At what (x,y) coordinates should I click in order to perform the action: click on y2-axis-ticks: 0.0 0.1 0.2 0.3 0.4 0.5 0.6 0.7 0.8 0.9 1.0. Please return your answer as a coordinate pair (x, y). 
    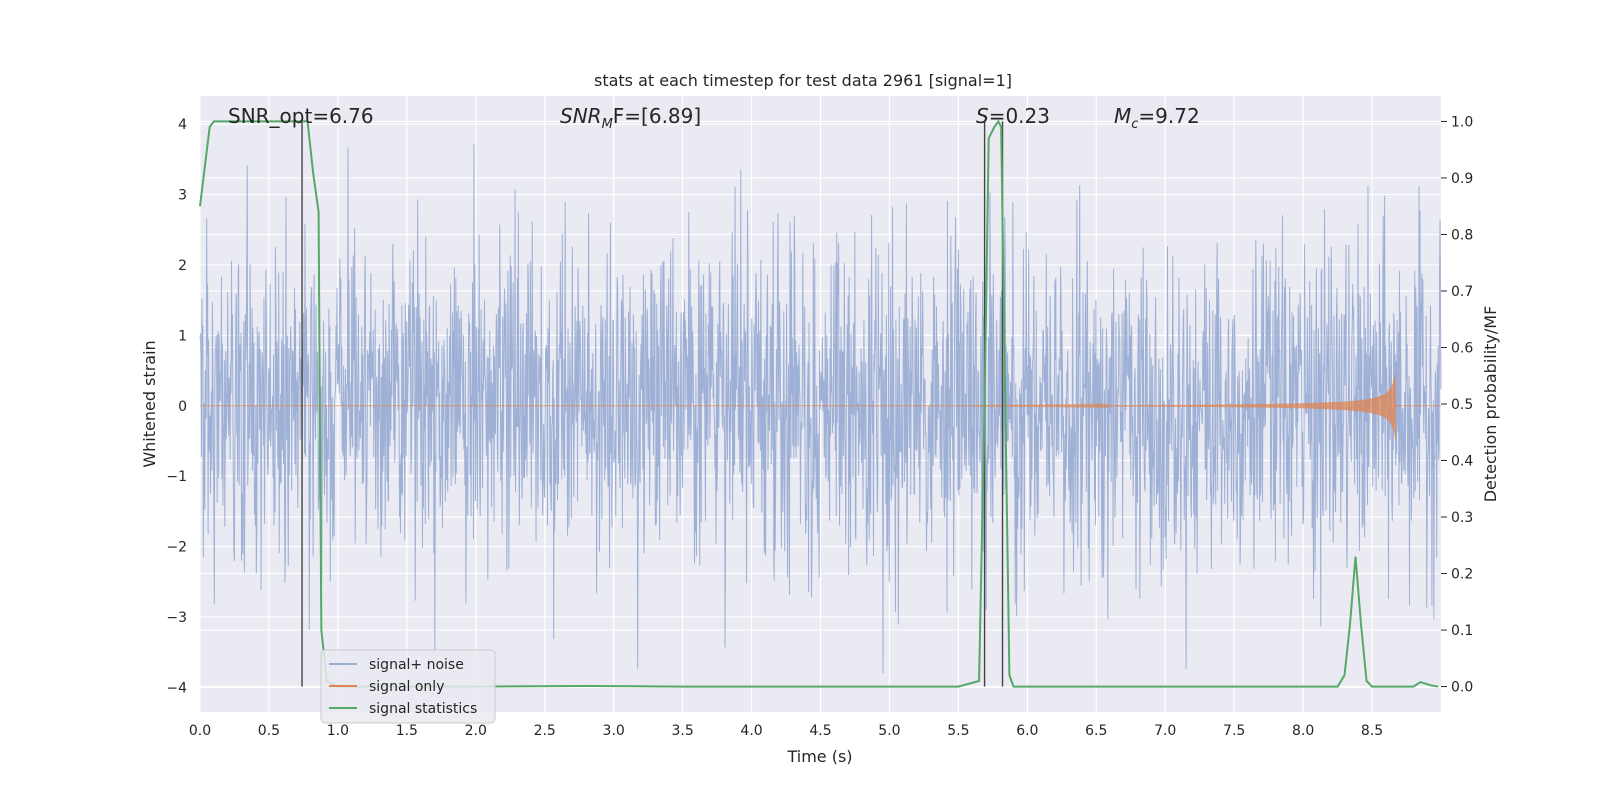
    Looking at the image, I should click on (1457, 405).